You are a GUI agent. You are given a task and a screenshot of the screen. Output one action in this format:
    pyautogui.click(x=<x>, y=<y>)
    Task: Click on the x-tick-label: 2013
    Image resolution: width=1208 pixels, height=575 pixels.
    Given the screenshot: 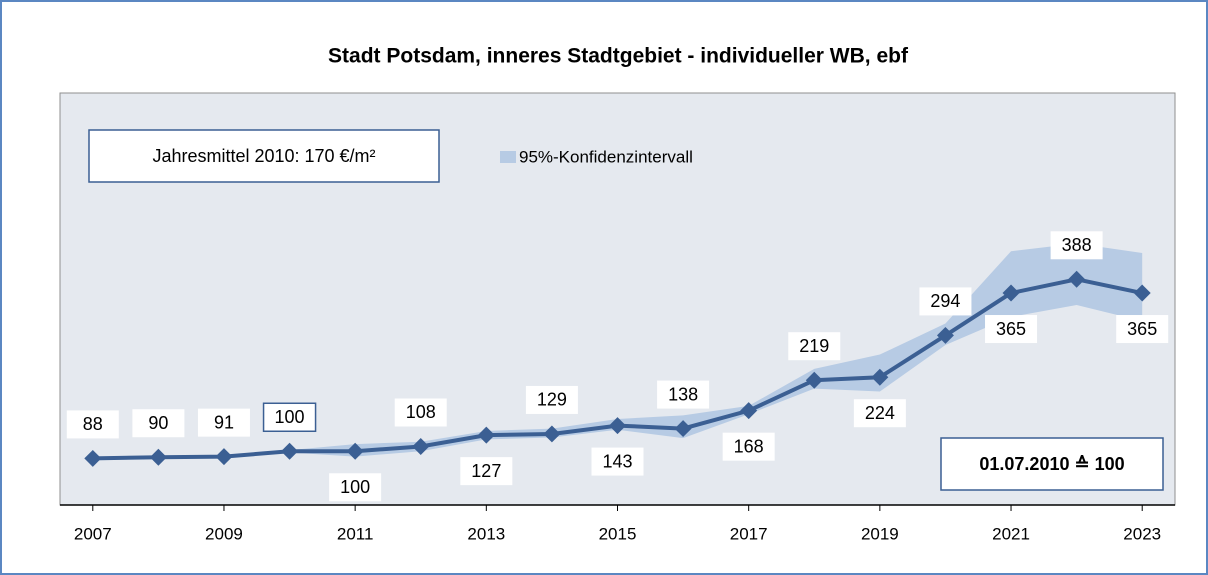 What is the action you would take?
    pyautogui.click(x=486, y=533)
    